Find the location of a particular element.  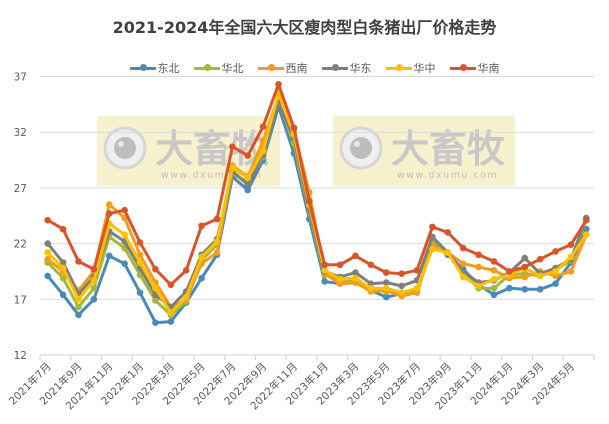

y-tick-label: 12 is located at coordinates (20, 356).